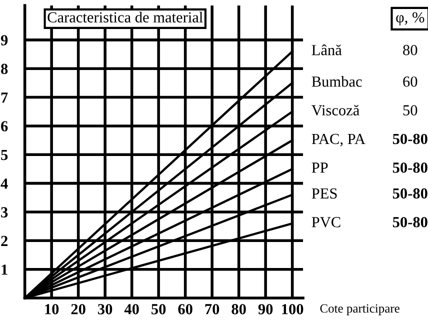 The image size is (428, 325). What do you see at coordinates (78, 309) in the screenshot?
I see `x-tick-label: 20` at bounding box center [78, 309].